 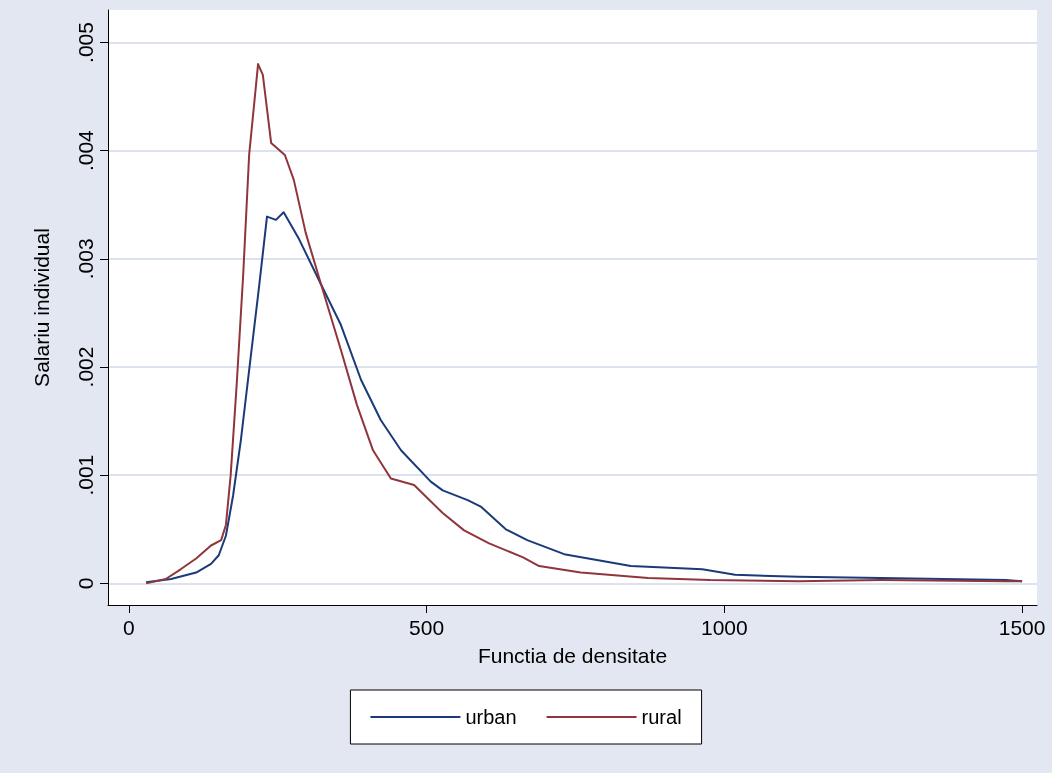 What do you see at coordinates (572, 655) in the screenshot?
I see `x-axis-title: Functia de densitate` at bounding box center [572, 655].